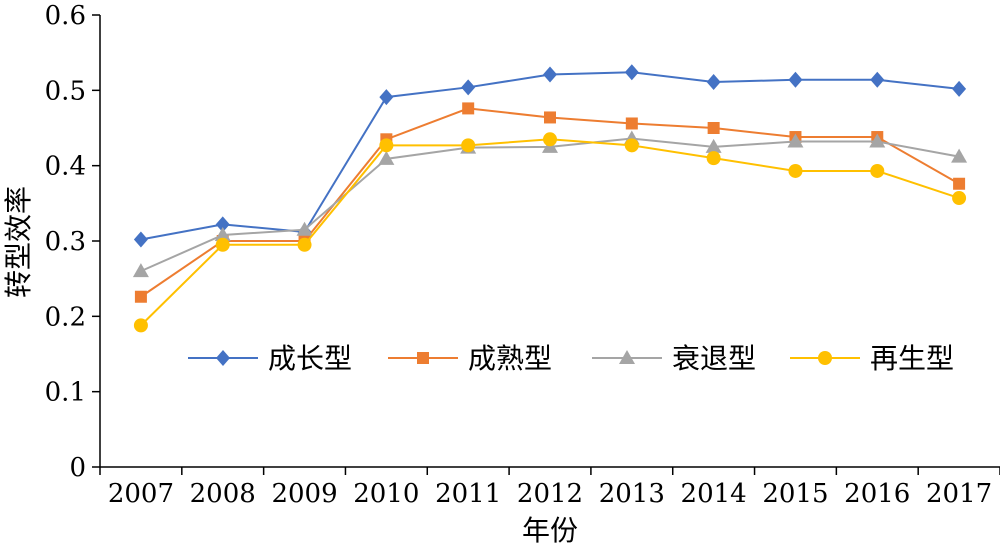 This screenshot has width=1000, height=550. What do you see at coordinates (310, 358) in the screenshot?
I see `legend-label: 成长型` at bounding box center [310, 358].